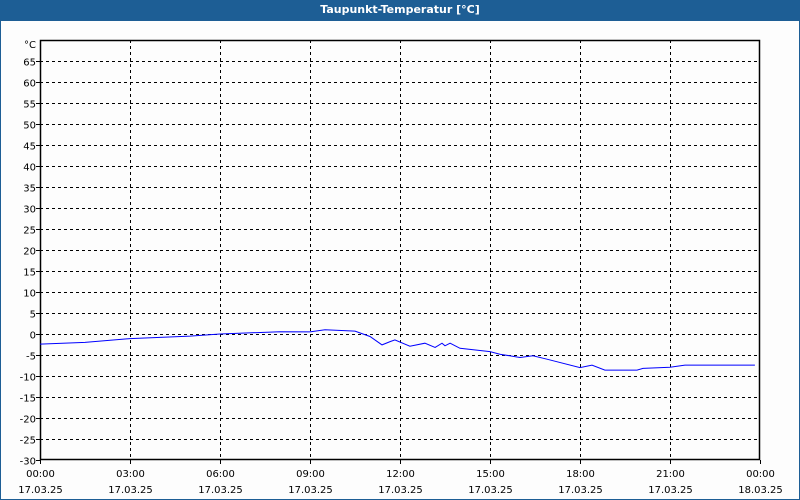  What do you see at coordinates (28, 420) in the screenshot?
I see `y-tick-label: -20` at bounding box center [28, 420].